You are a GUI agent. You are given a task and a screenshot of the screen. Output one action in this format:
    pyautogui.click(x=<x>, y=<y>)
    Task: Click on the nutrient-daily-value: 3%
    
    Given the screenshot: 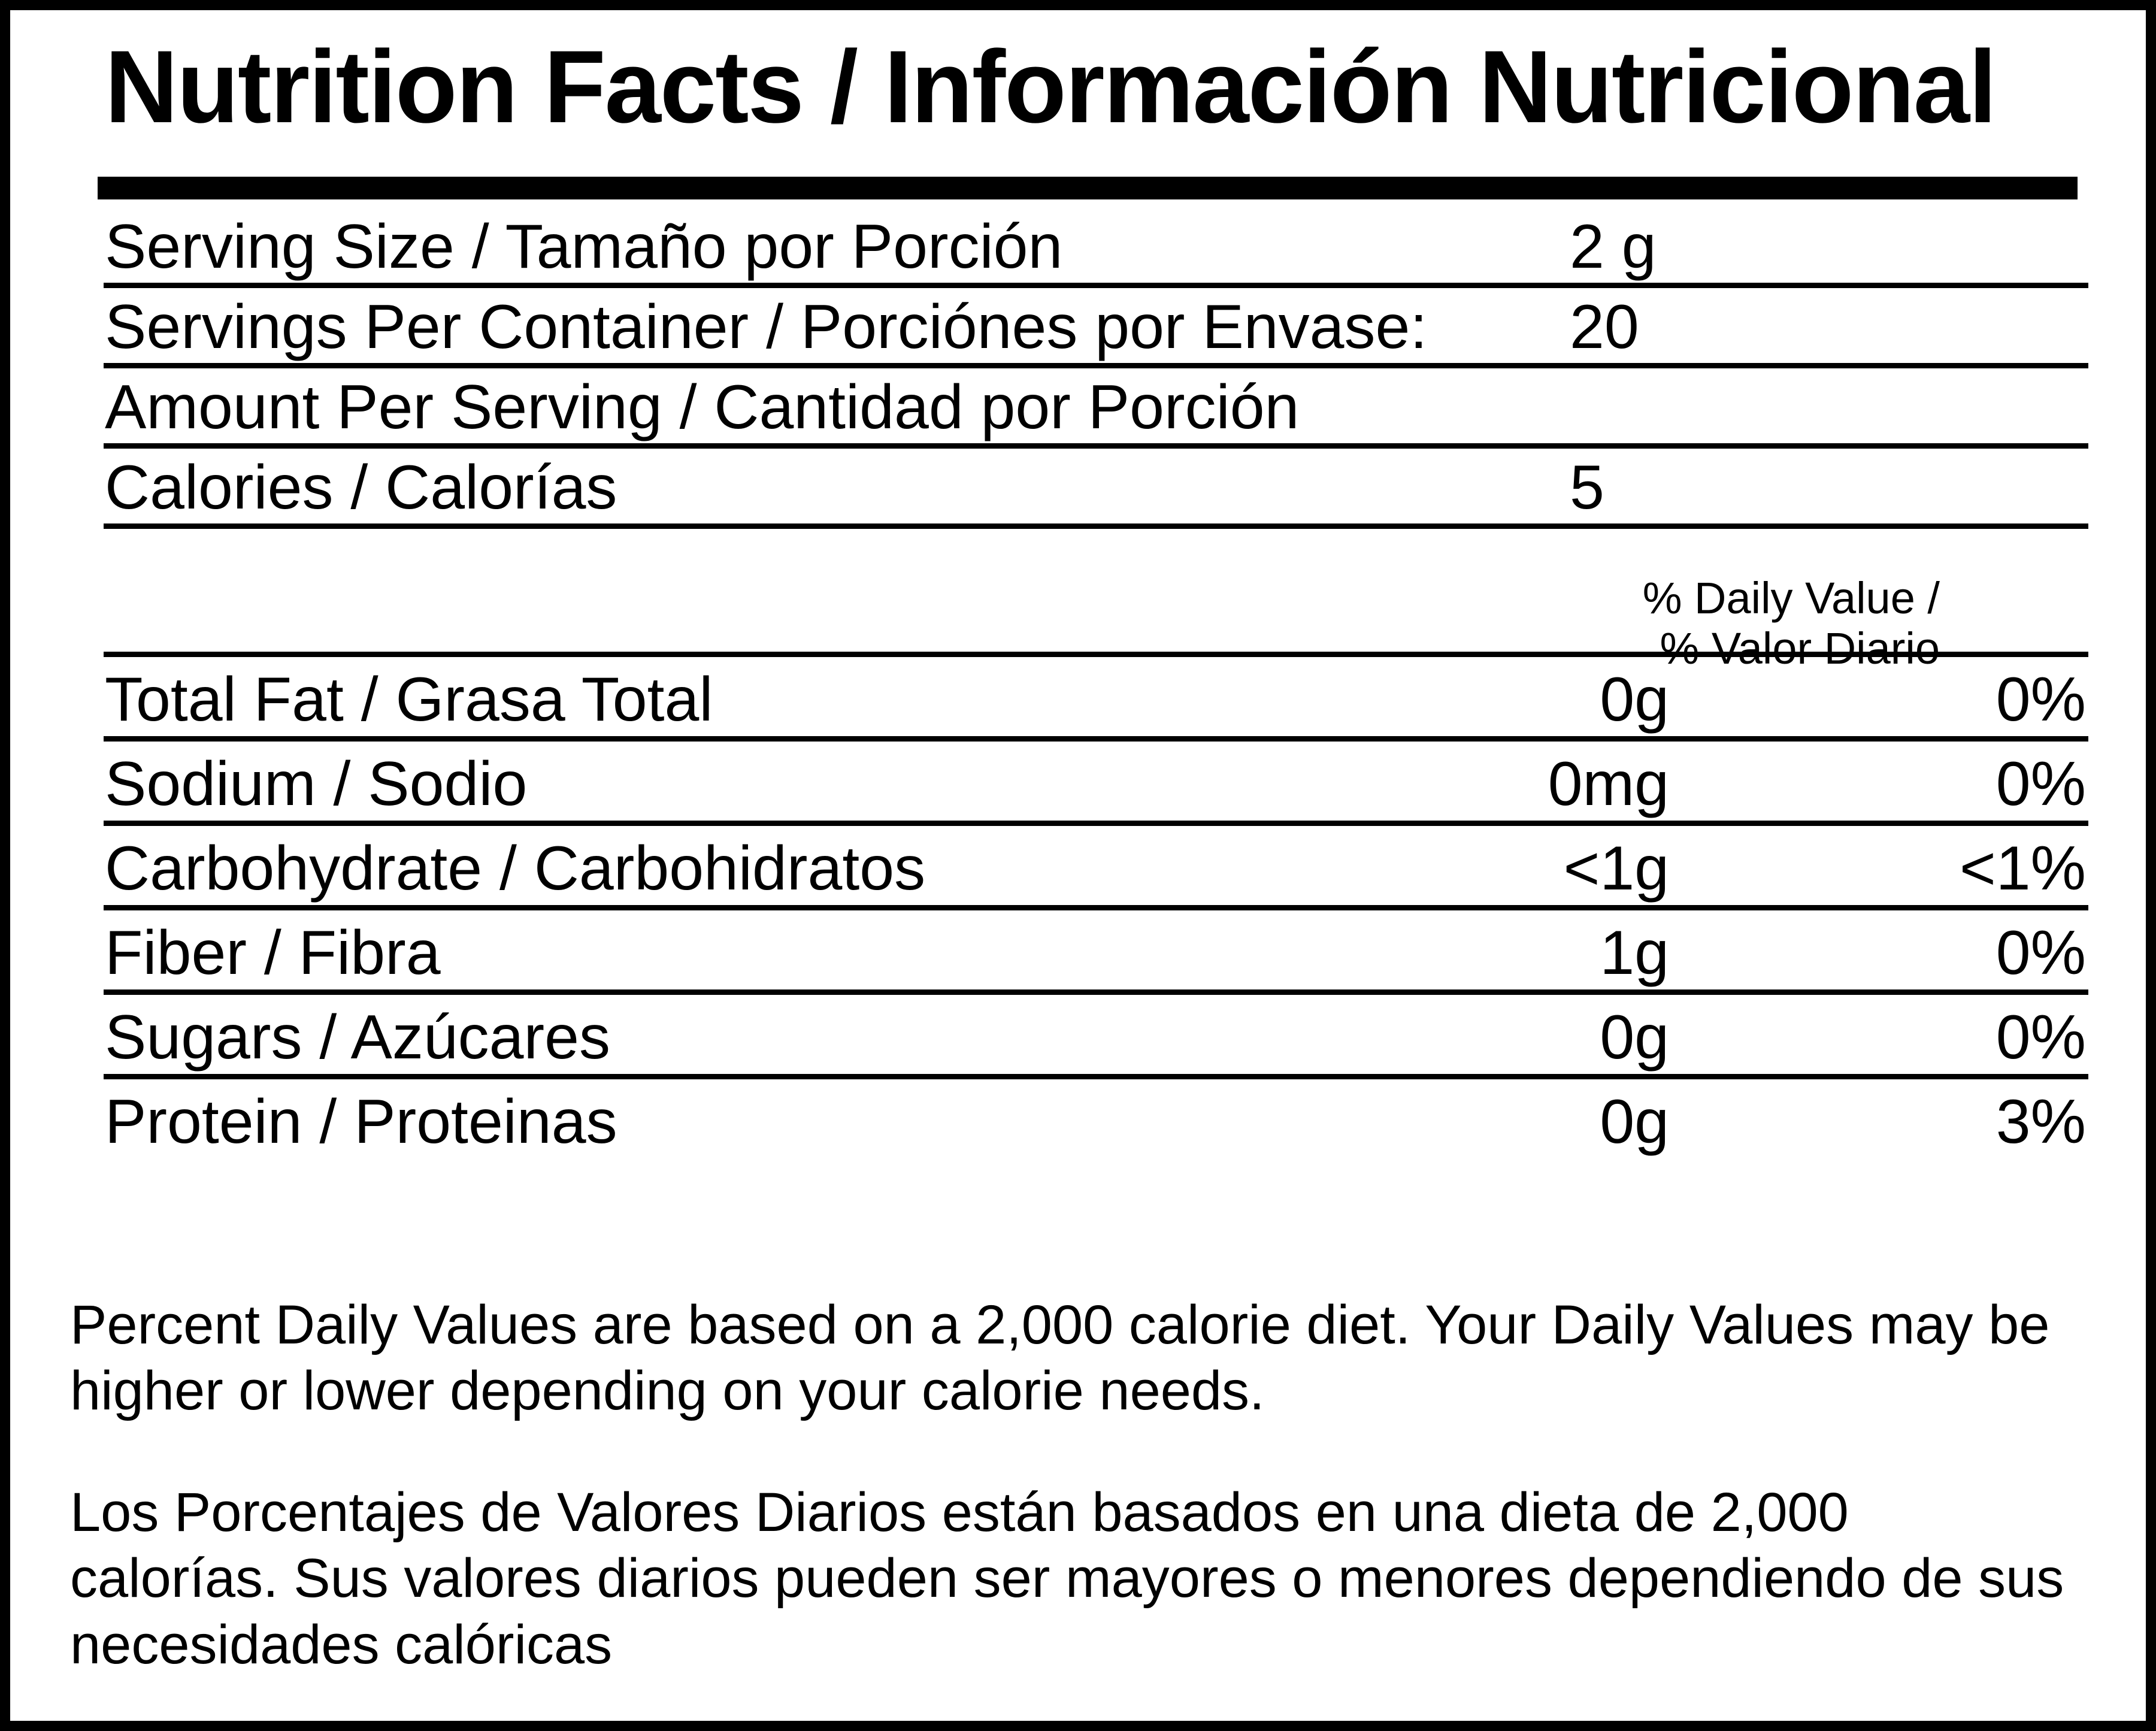 What is the action you would take?
    pyautogui.click(x=2041, y=1122)
    